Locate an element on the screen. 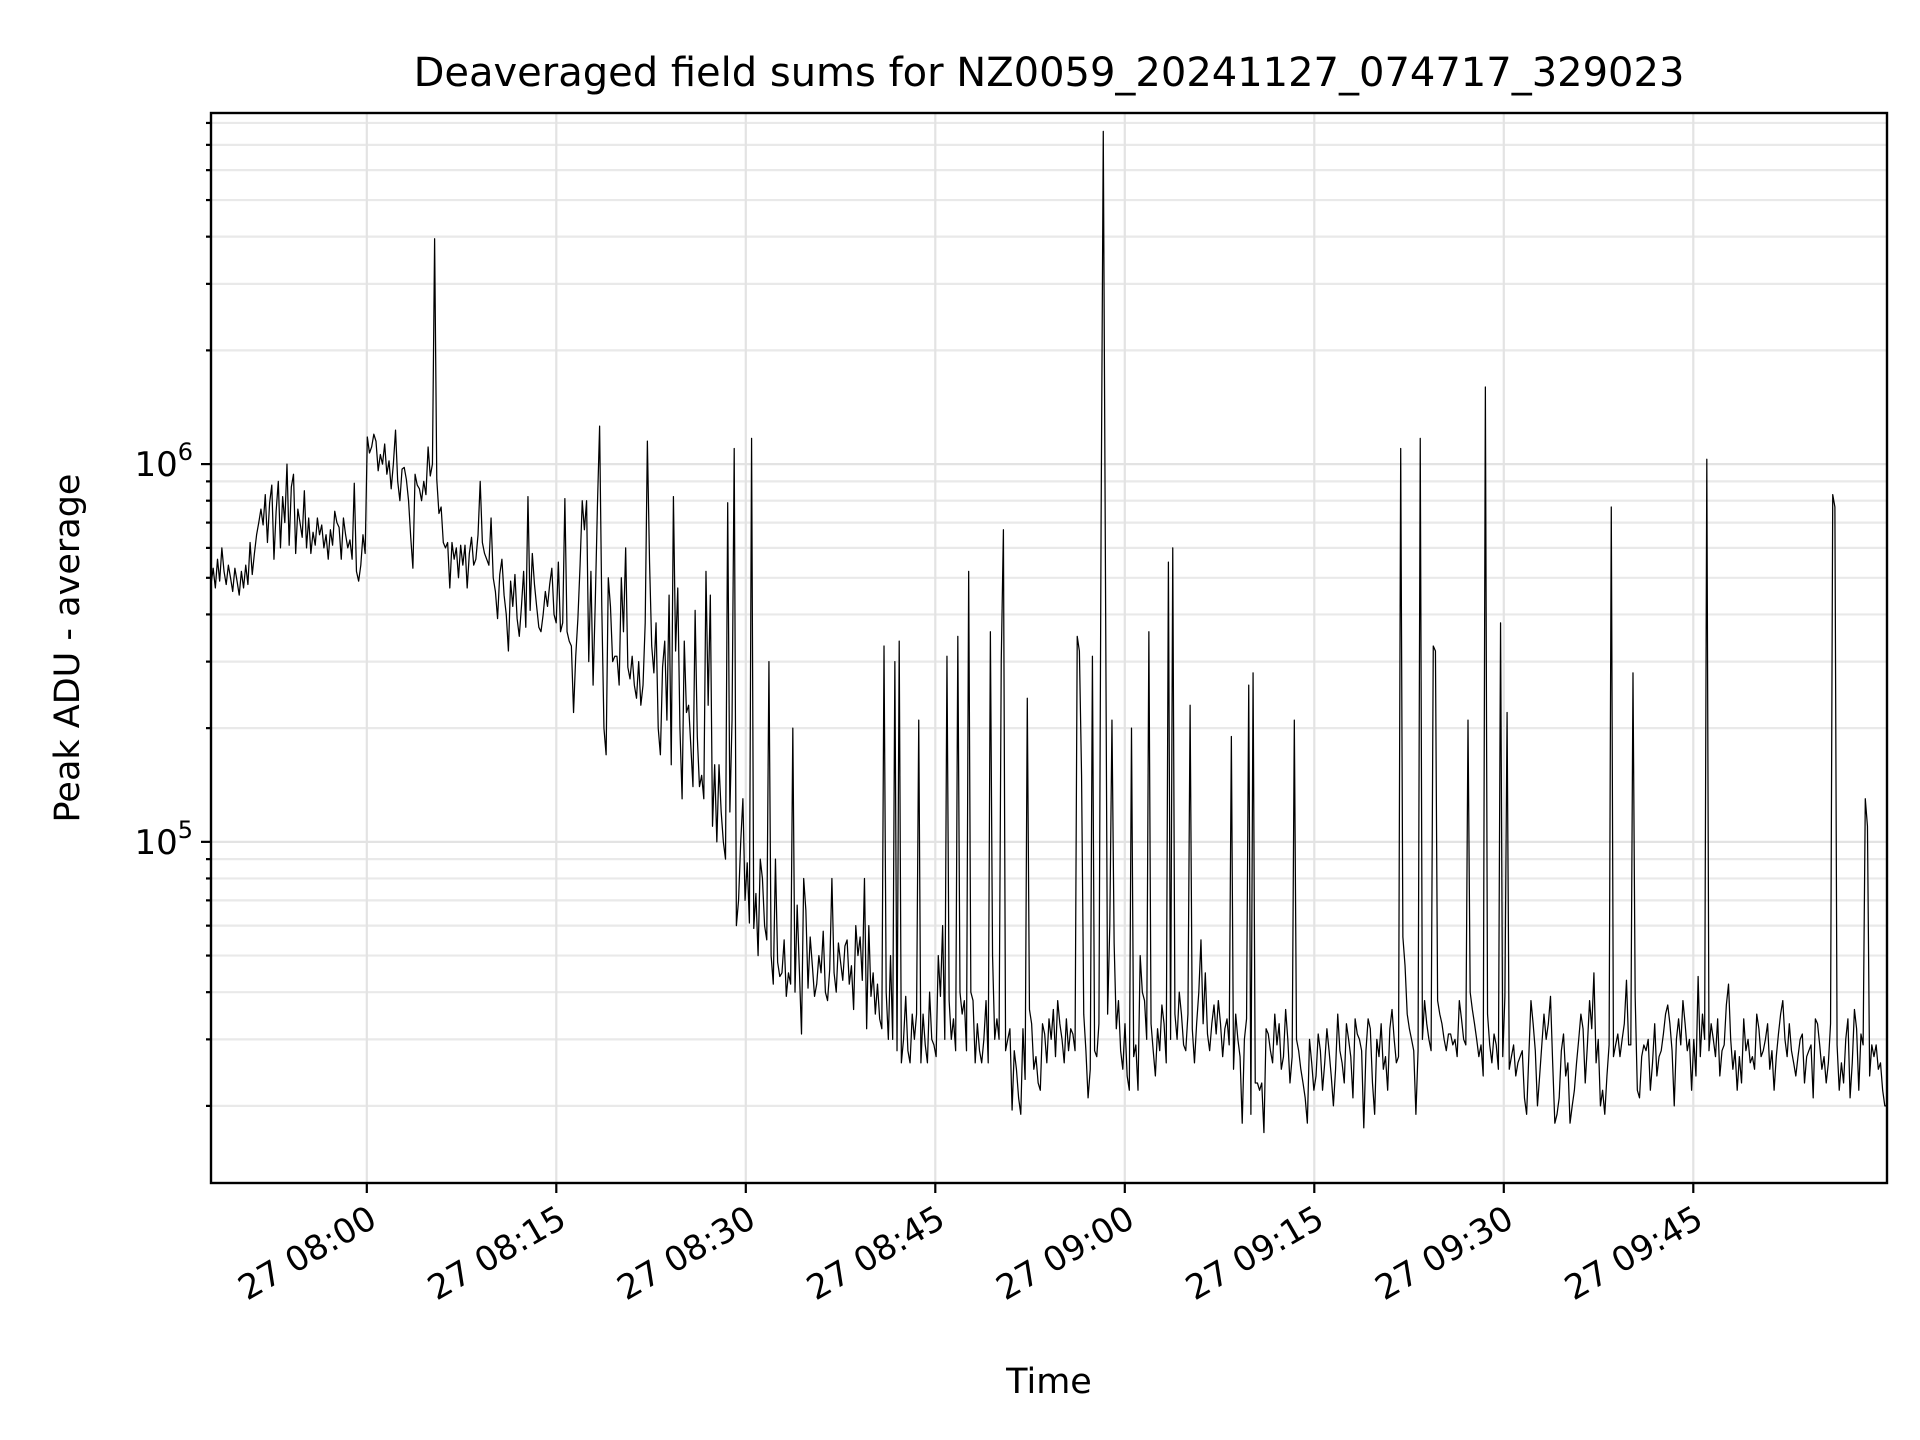 The image size is (1920, 1440). y-tick-label: 10⁶ is located at coordinates (163, 461).